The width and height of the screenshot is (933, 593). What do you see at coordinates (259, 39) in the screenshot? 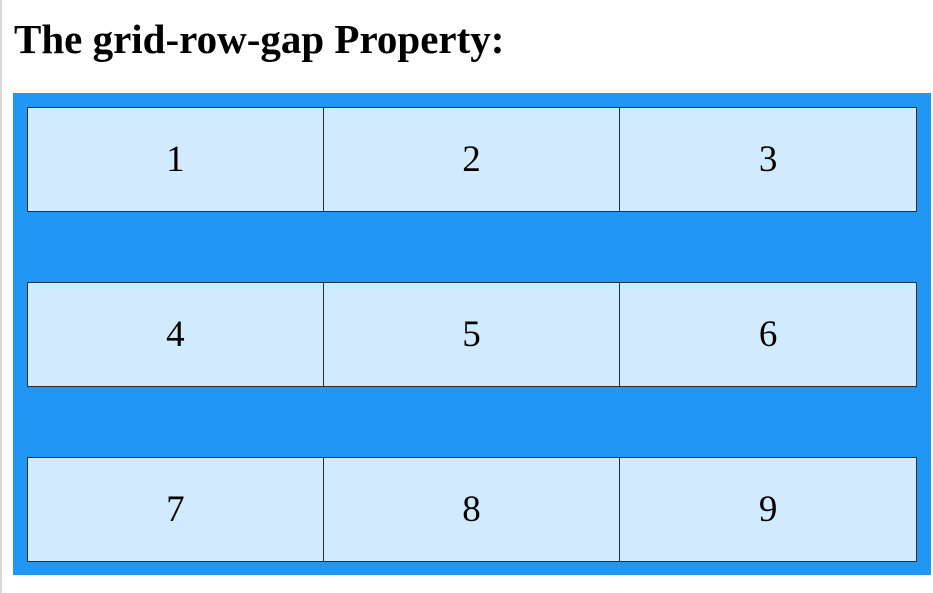
I see `page-title: The grid-row-gap Property:` at bounding box center [259, 39].